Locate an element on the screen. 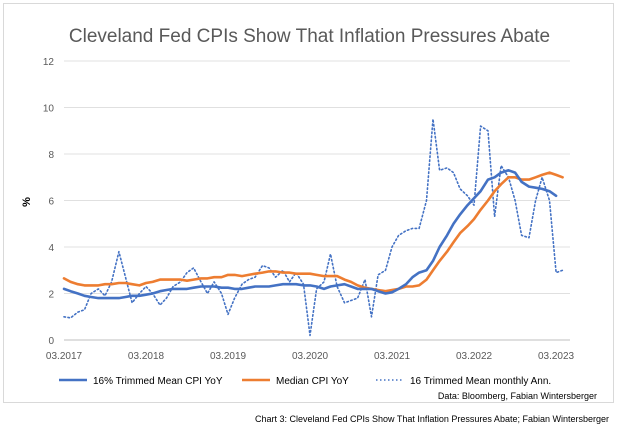 The image size is (619, 431). x-tick-label: 03.2019 is located at coordinates (228, 356).